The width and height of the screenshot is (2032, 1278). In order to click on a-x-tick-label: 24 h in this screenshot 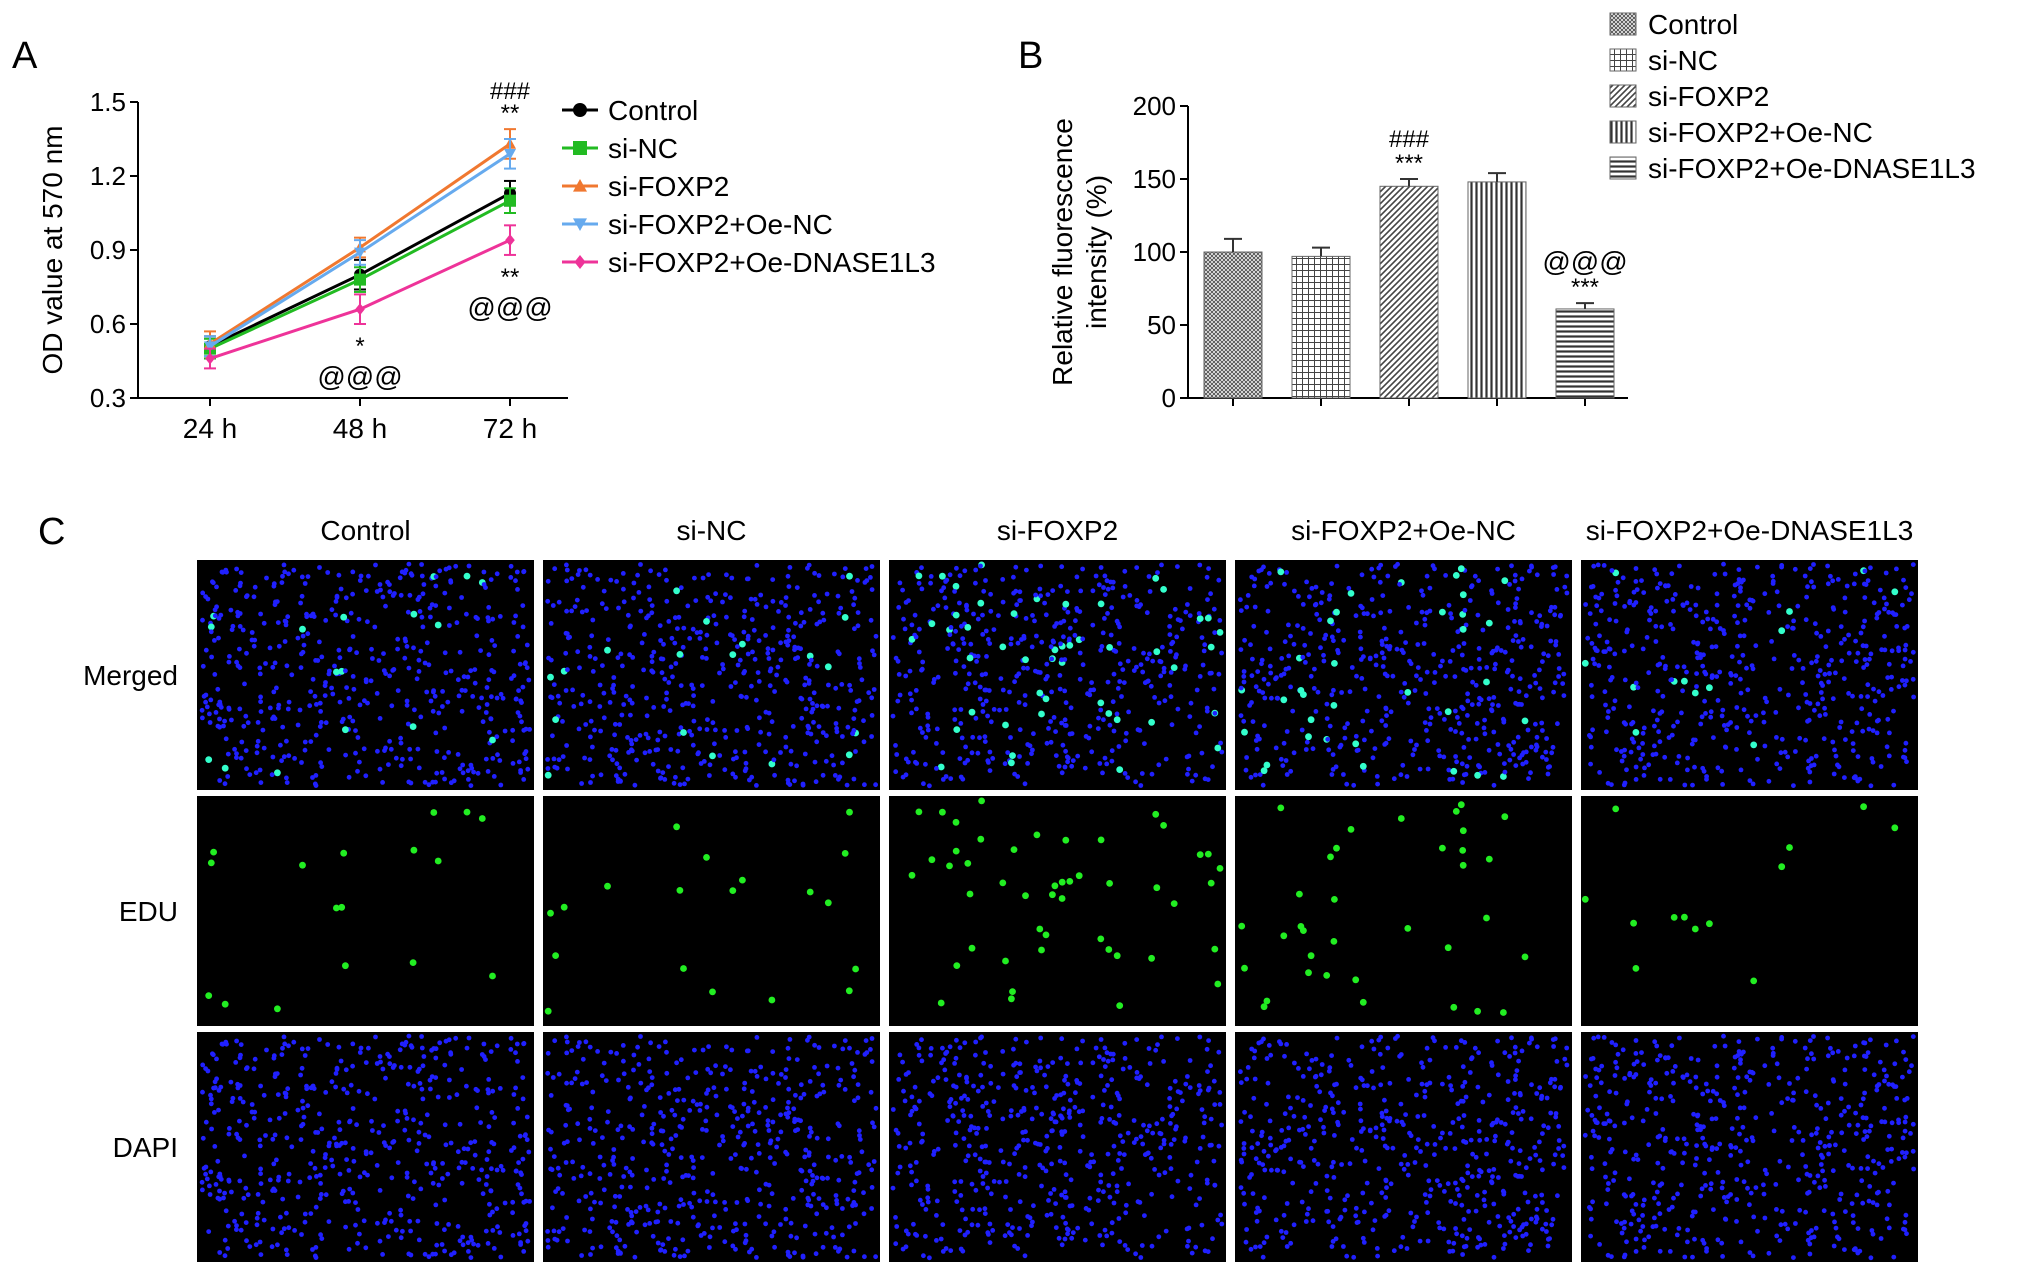, I will do `click(210, 428)`.